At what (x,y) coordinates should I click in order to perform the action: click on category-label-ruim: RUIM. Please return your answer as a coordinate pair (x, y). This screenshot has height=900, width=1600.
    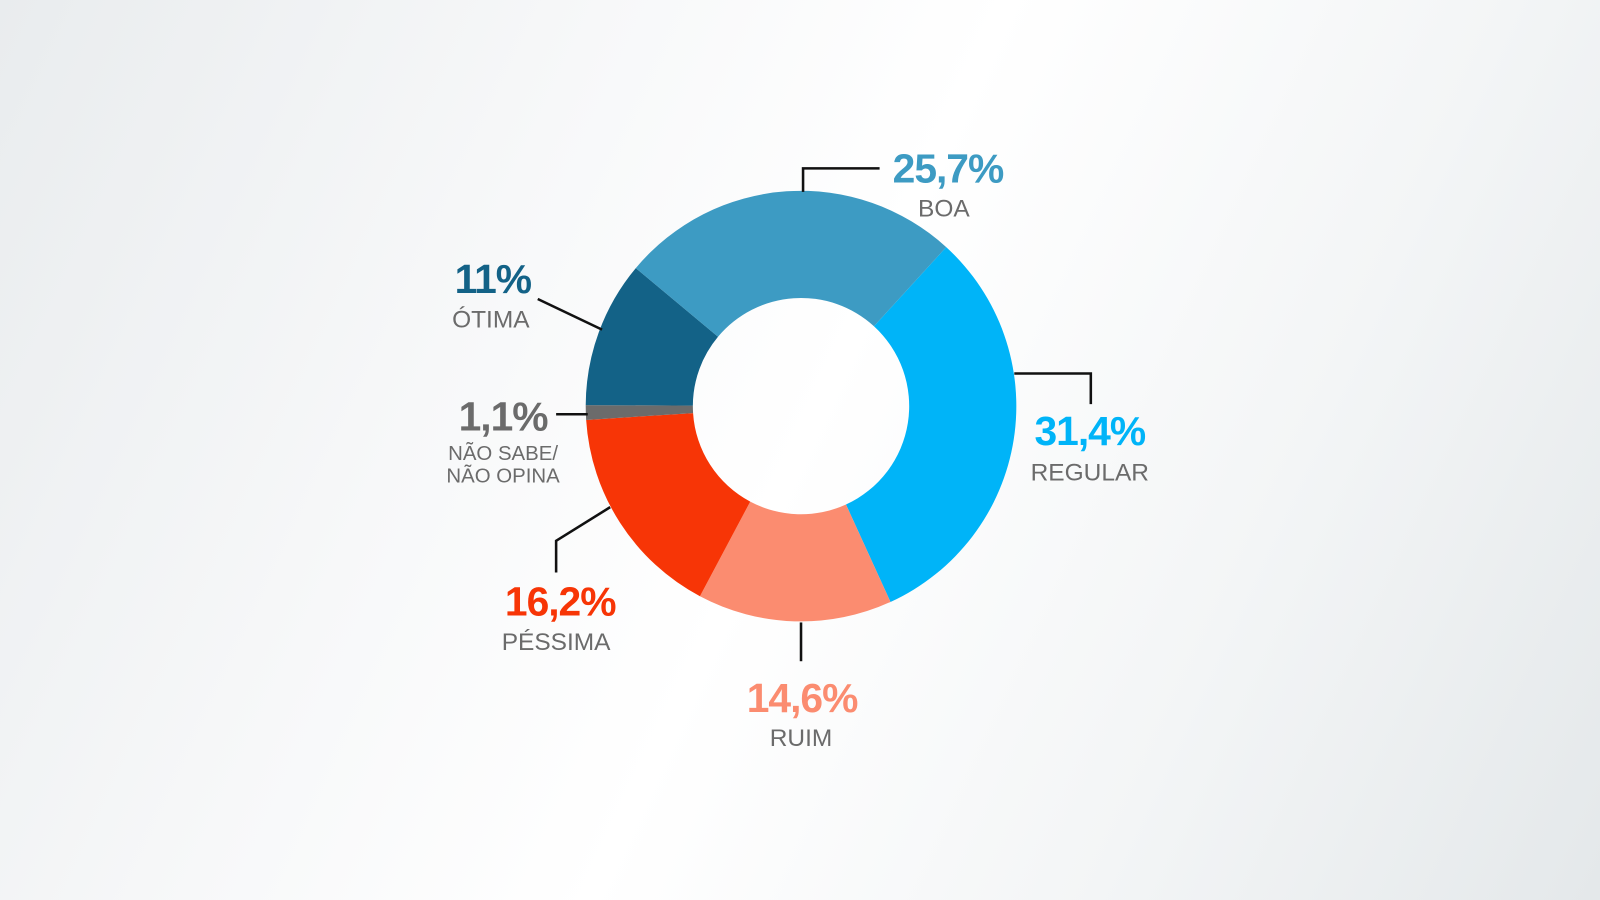
    Looking at the image, I should click on (801, 738).